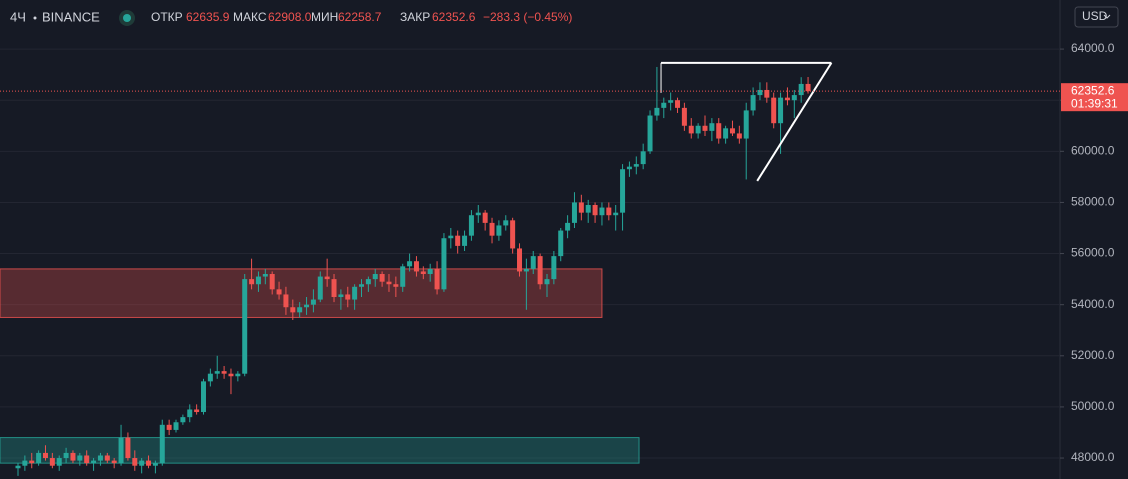 The image size is (1128, 479). What do you see at coordinates (35, 18) in the screenshot?
I see `separator` at bounding box center [35, 18].